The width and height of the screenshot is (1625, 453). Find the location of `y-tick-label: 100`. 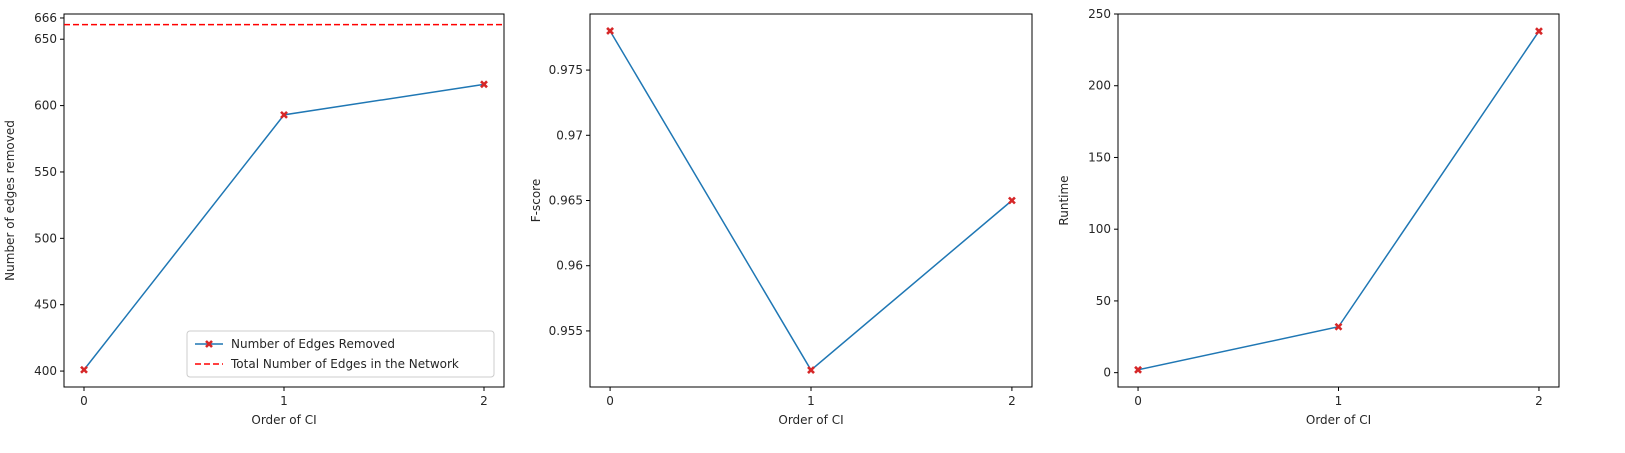

y-tick-label: 100 is located at coordinates (1099, 229).